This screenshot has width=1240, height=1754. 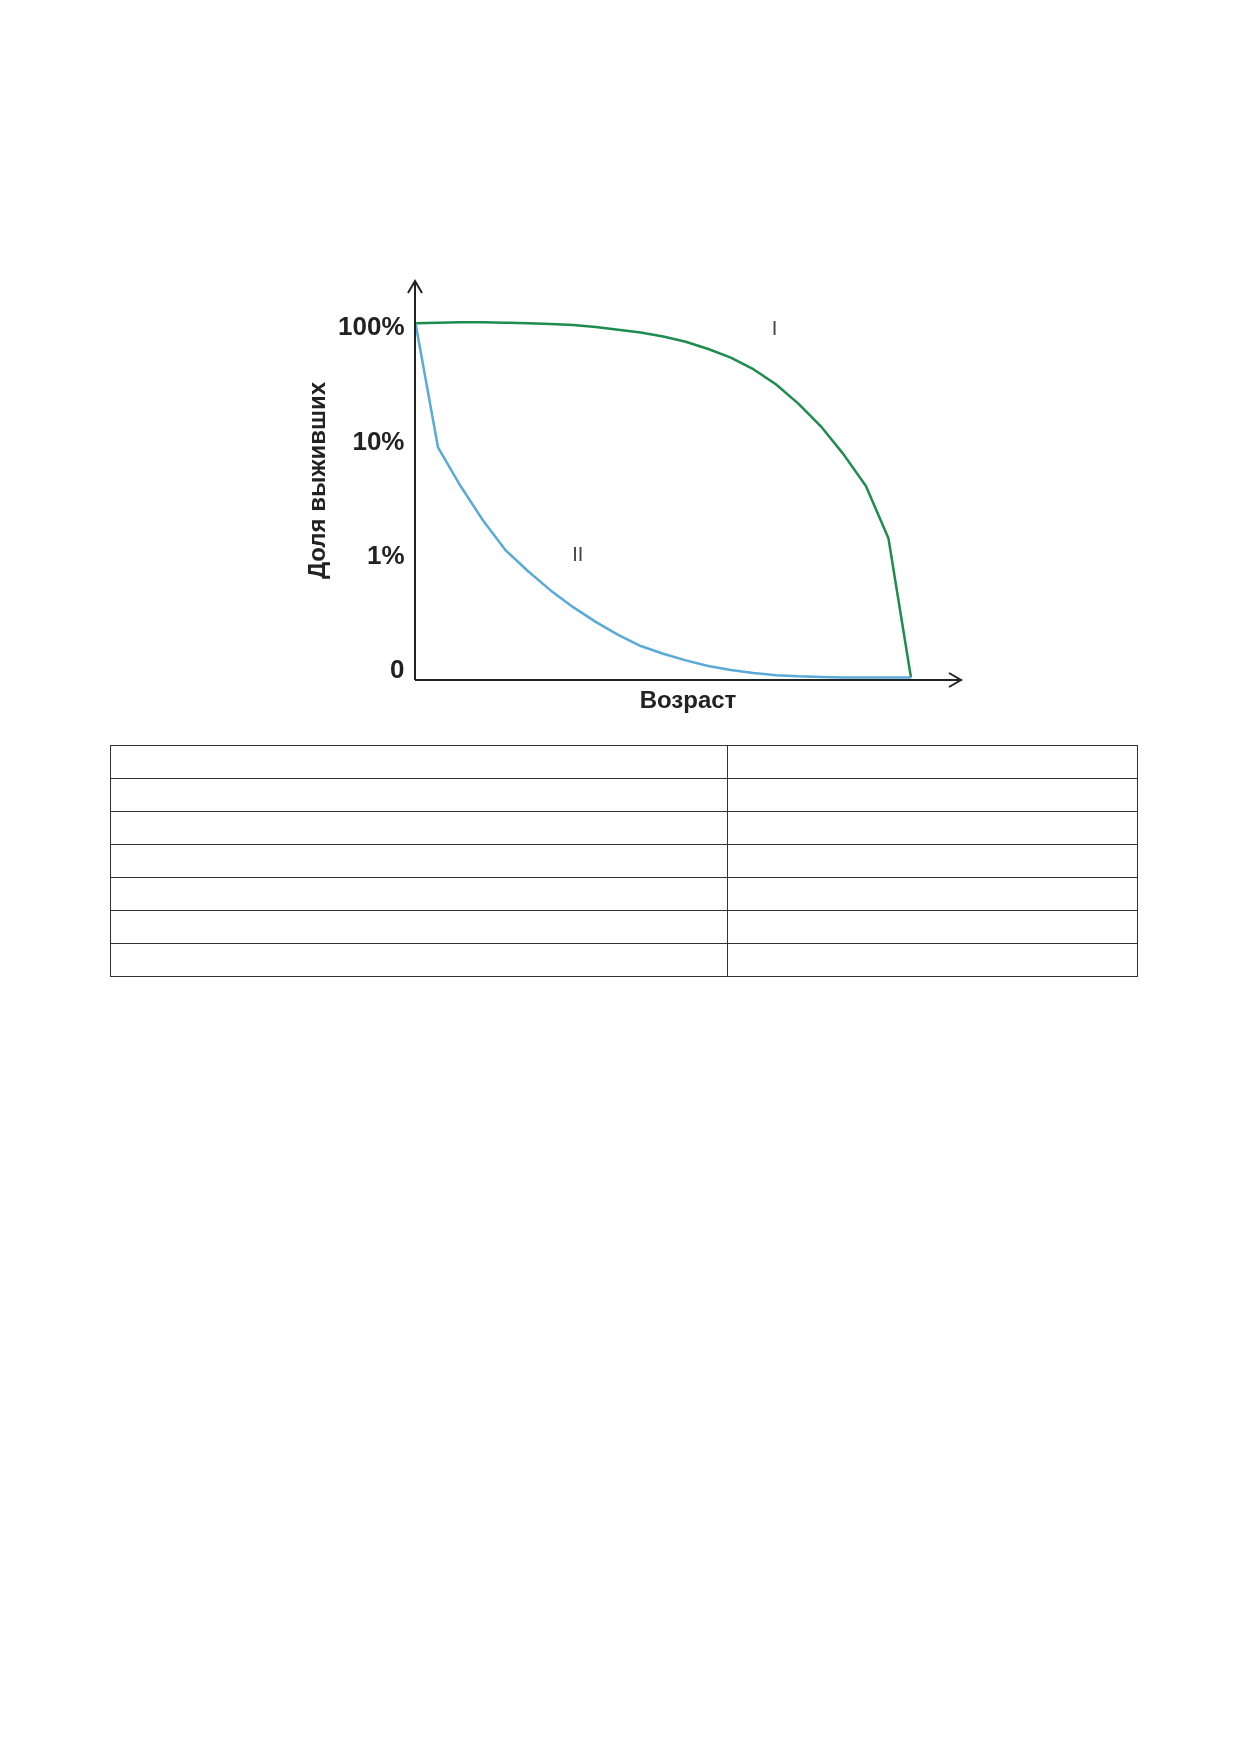 I want to click on y-axis-title: Доля выживших, so click(x=316, y=480).